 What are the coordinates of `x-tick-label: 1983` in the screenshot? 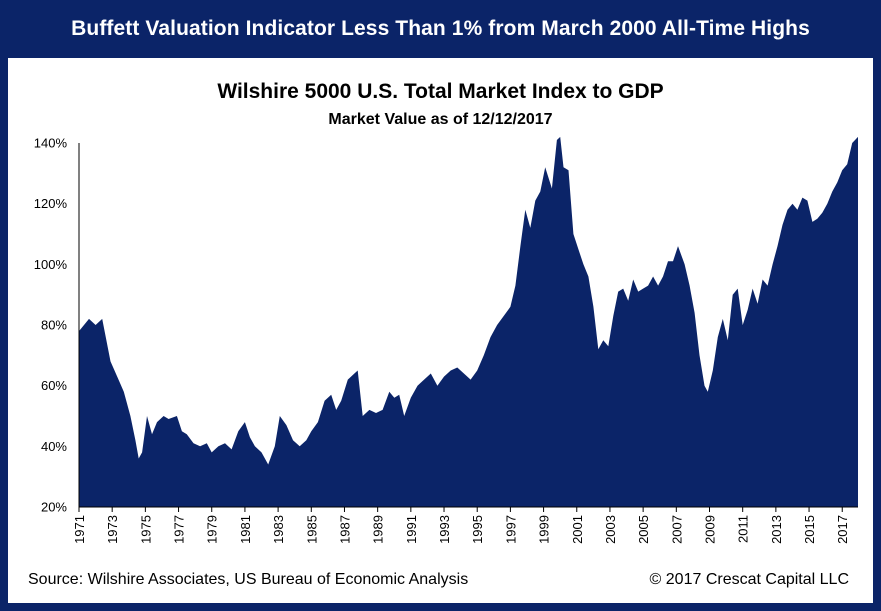 It's located at (278, 529).